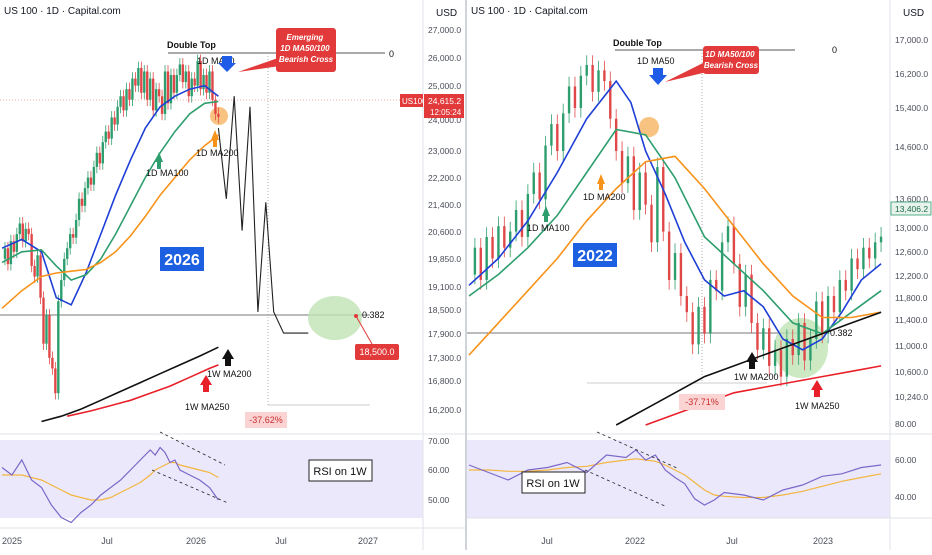  Describe the element at coordinates (228, 357) in the screenshot. I see `w-ma200-arrow-icon` at that location.